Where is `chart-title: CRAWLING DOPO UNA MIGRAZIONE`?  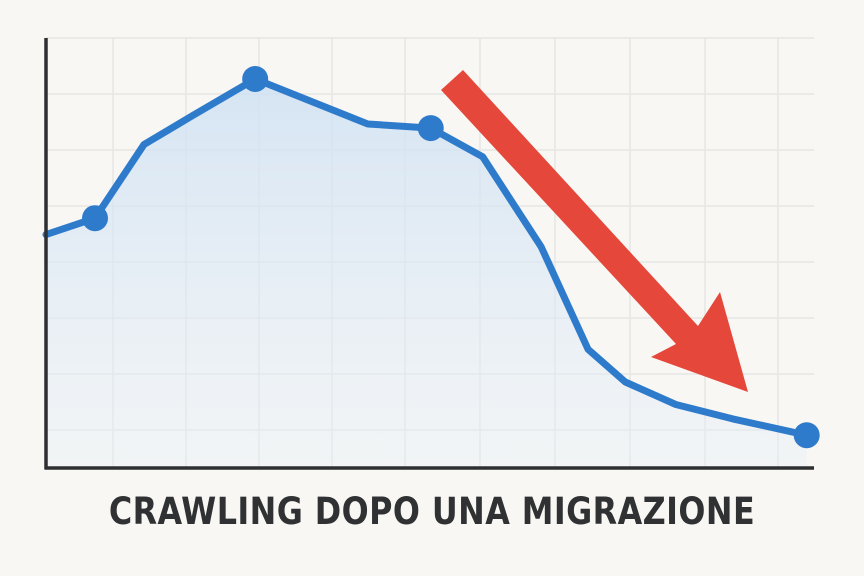
chart-title: CRAWLING DOPO UNA MIGRAZIONE is located at coordinates (432, 511).